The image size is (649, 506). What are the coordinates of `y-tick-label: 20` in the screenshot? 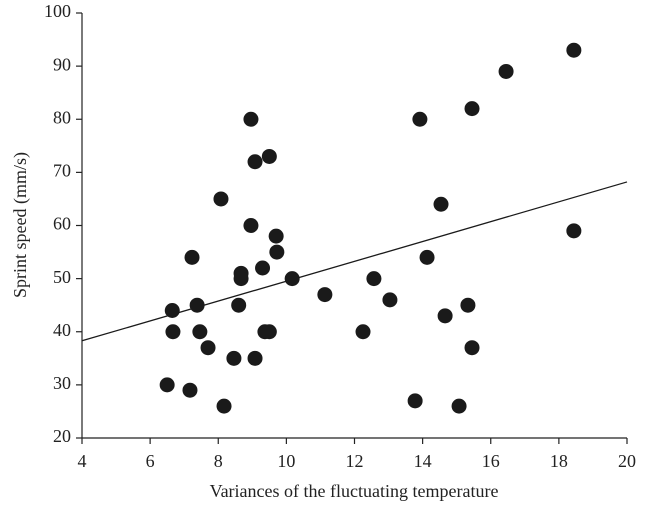 It's located at (62, 436).